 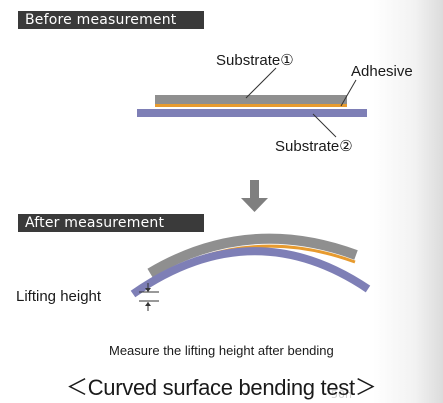 I want to click on before-measurement-label: Before measurement, so click(x=111, y=20).